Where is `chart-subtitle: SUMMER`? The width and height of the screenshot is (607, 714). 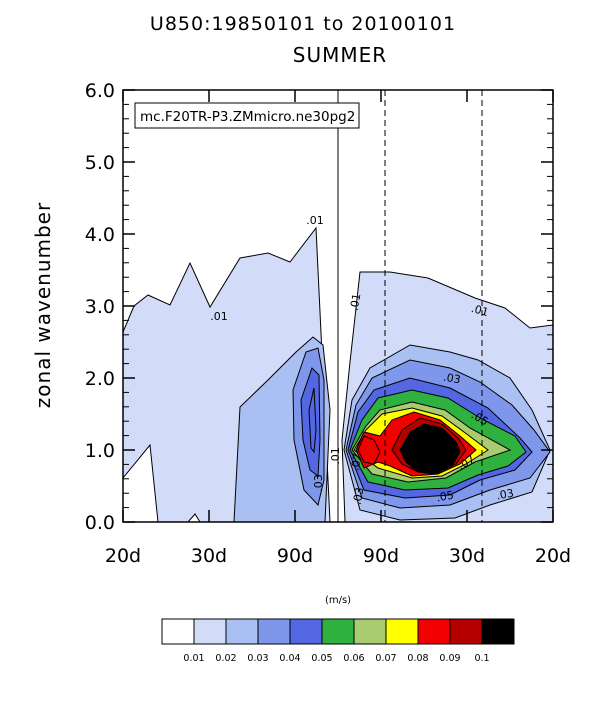 chart-subtitle: SUMMER is located at coordinates (340, 55).